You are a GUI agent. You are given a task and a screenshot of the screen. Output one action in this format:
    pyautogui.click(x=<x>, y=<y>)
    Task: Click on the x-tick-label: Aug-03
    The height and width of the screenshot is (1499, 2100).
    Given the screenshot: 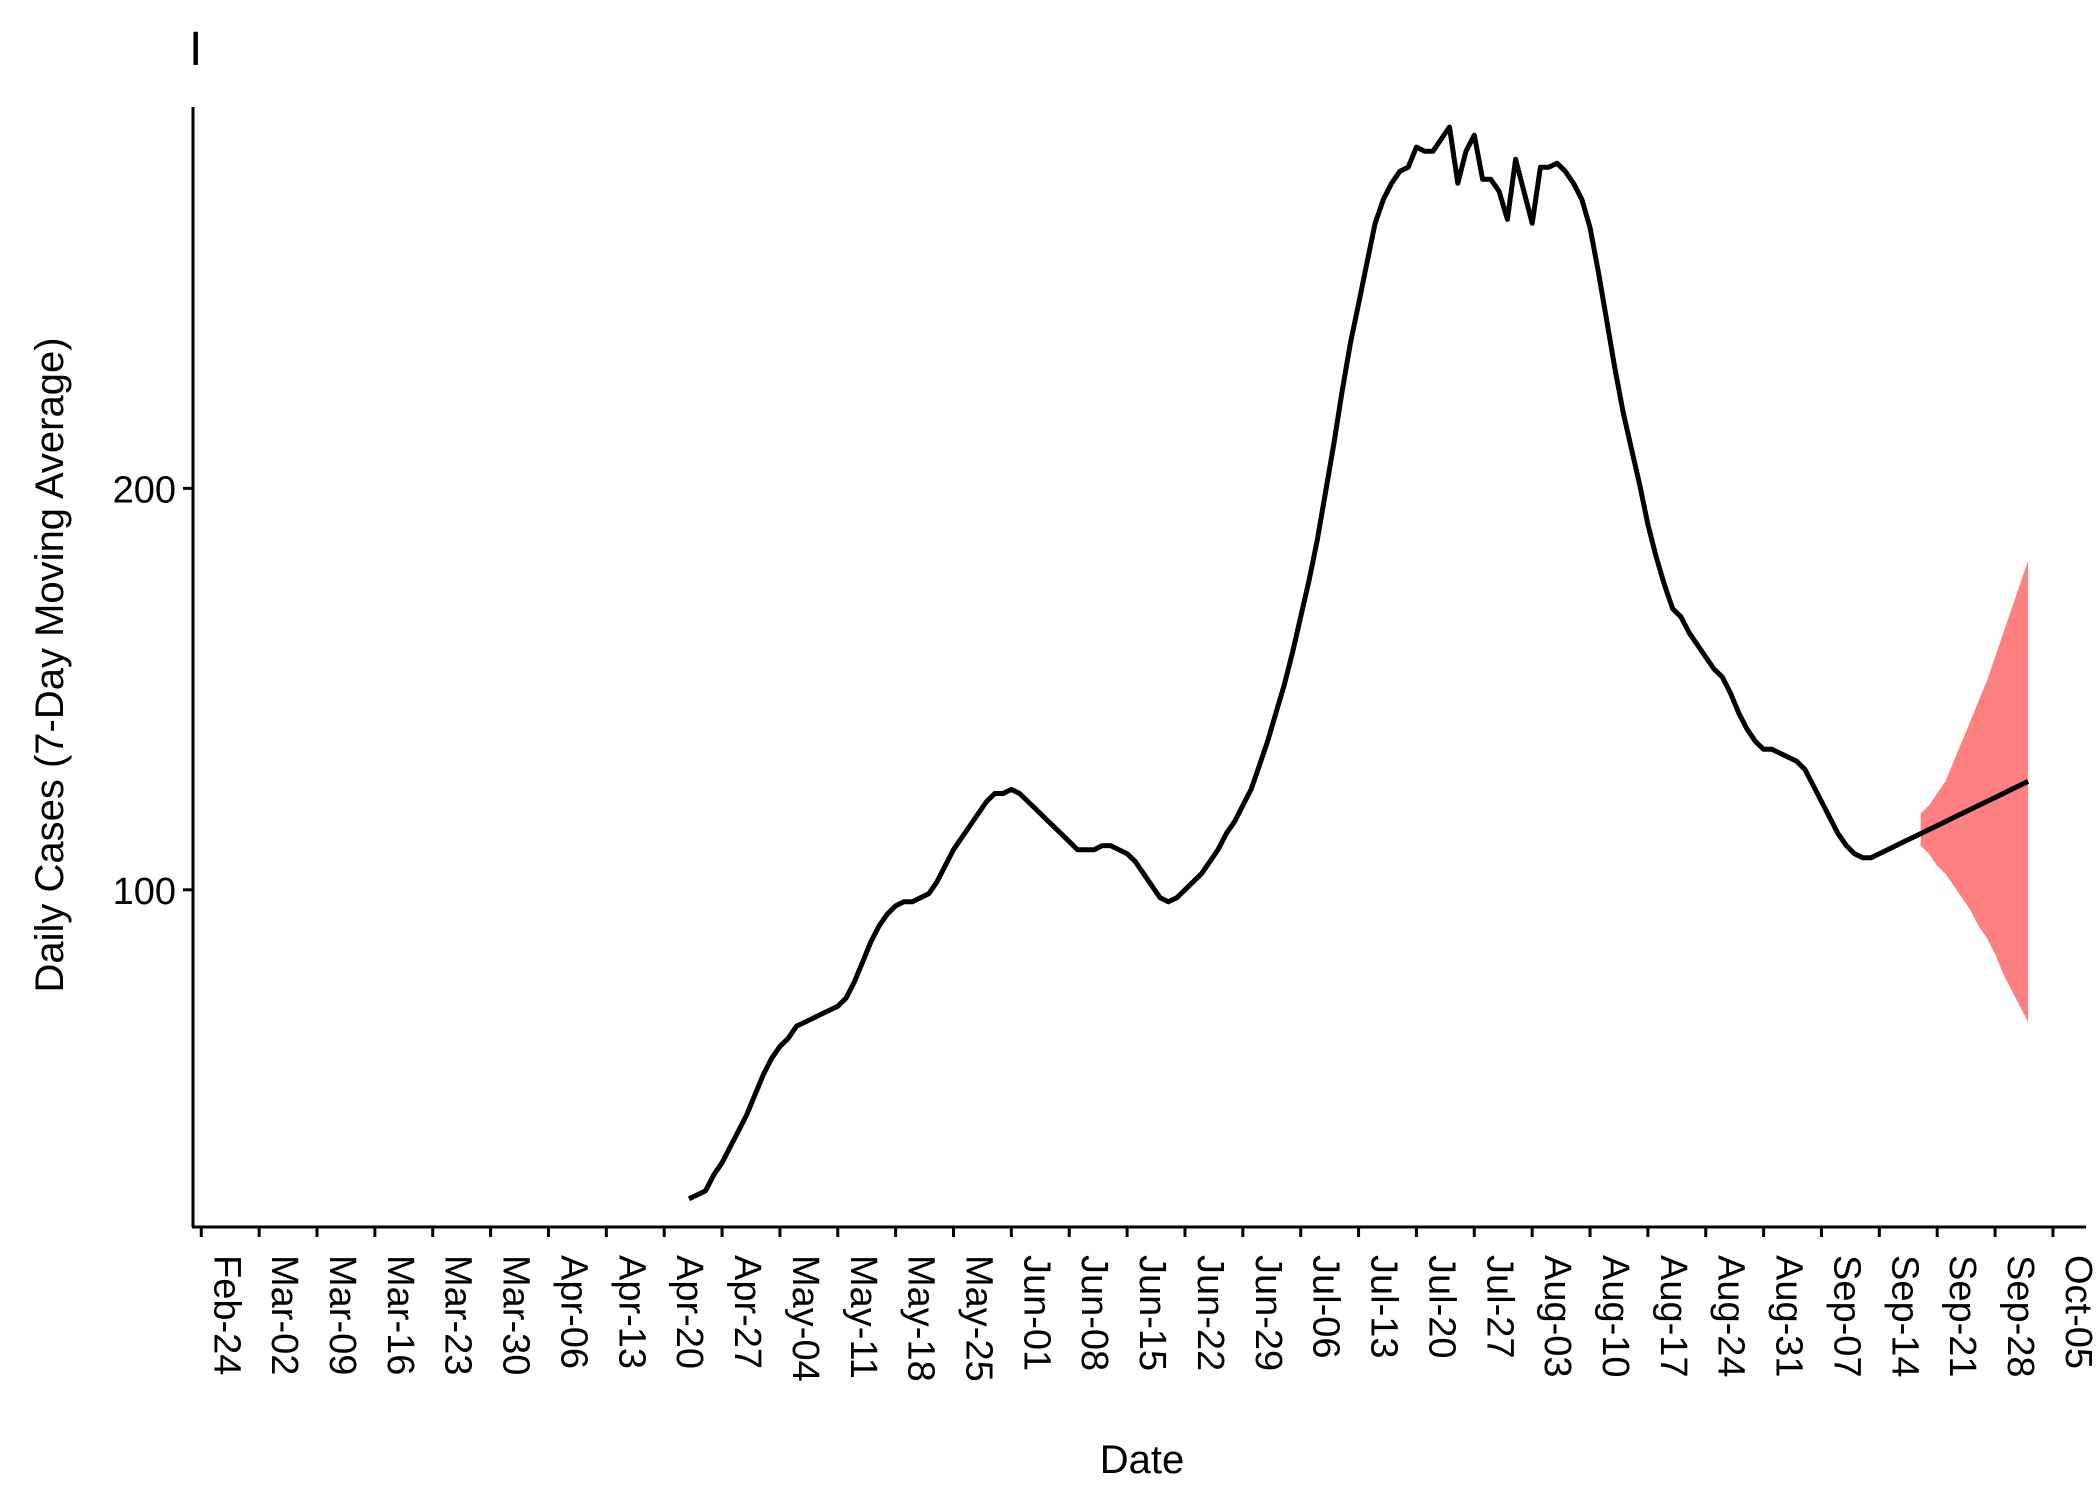 What is the action you would take?
    pyautogui.click(x=1557, y=1316)
    